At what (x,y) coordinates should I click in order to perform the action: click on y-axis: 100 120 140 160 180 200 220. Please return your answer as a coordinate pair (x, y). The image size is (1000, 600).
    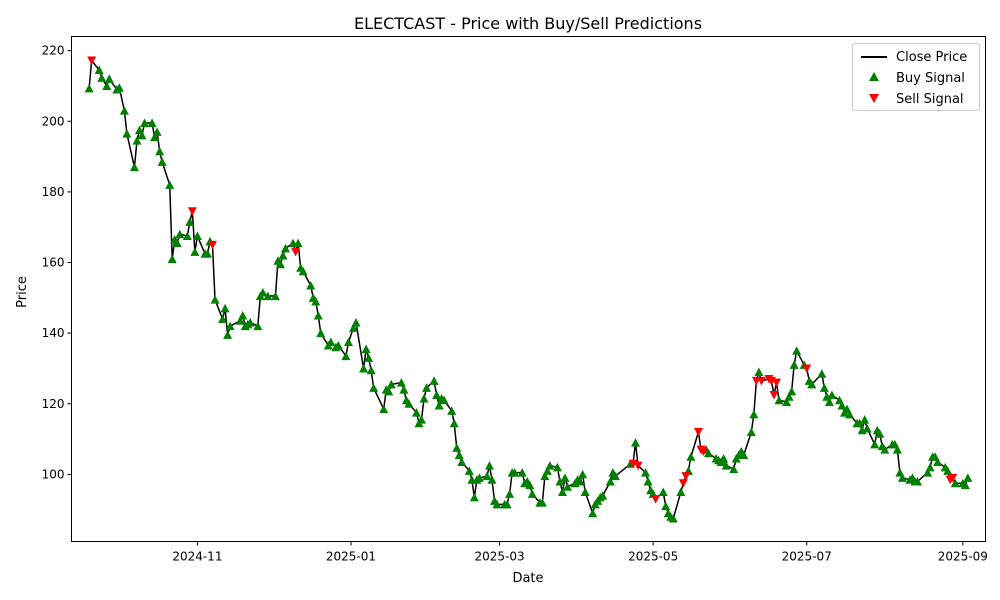
    Looking at the image, I should click on (57, 262).